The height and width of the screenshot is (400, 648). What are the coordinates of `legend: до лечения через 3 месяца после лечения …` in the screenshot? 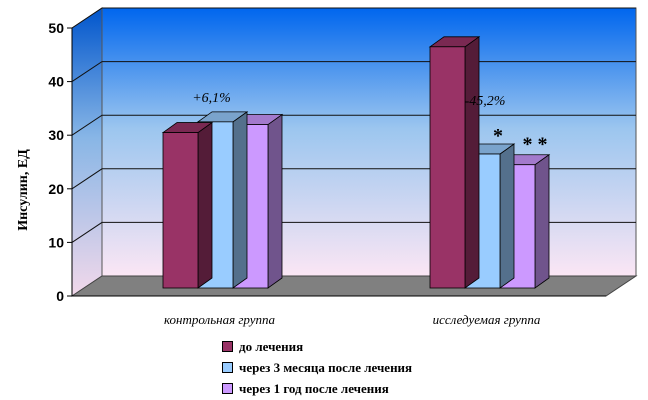 It's located at (317, 367).